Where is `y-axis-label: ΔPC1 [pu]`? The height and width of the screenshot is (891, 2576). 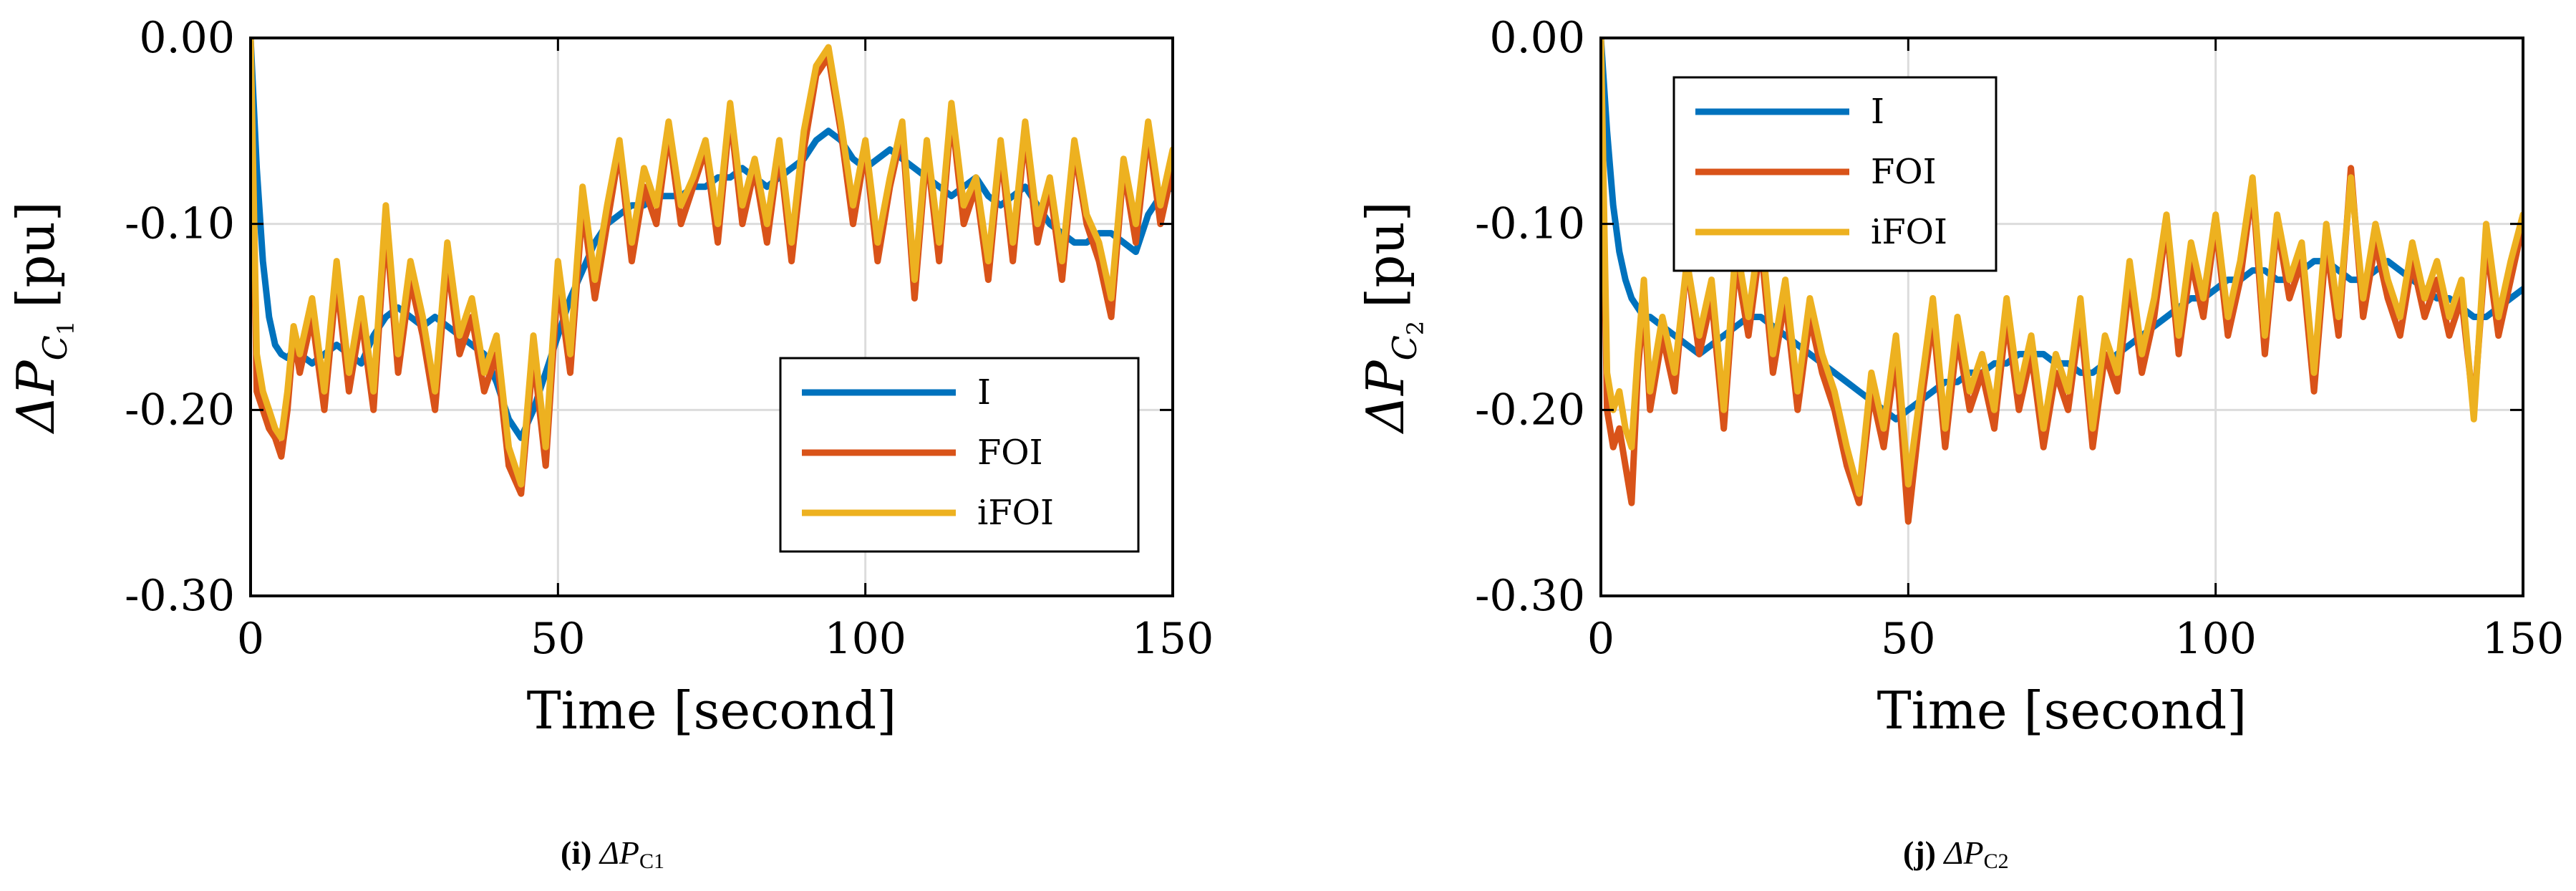
y-axis-label: ΔPC1 [pu] is located at coordinates (43, 318).